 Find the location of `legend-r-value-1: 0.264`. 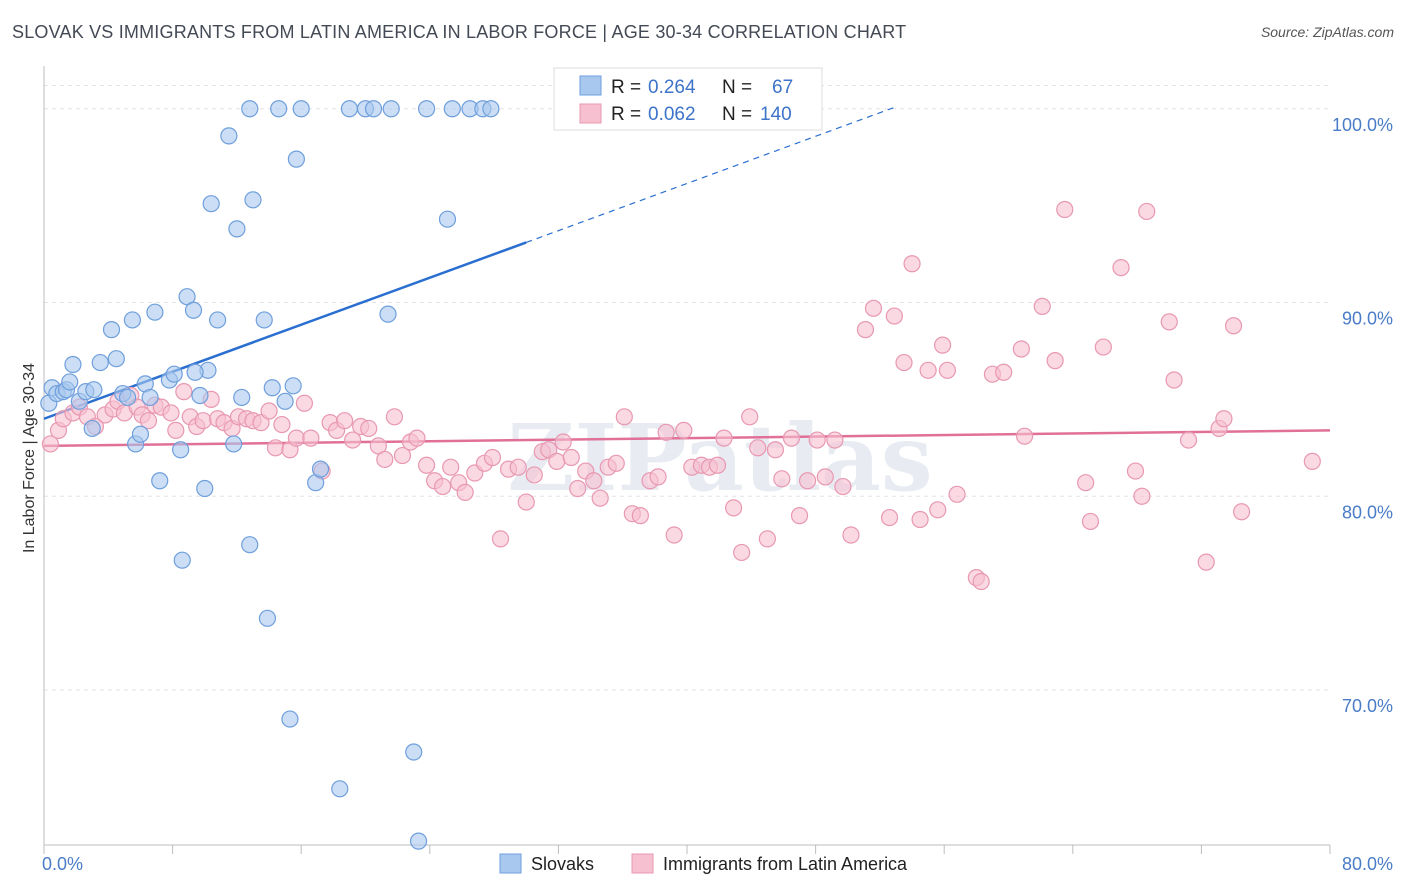

legend-r-value-1: 0.264 is located at coordinates (672, 87).